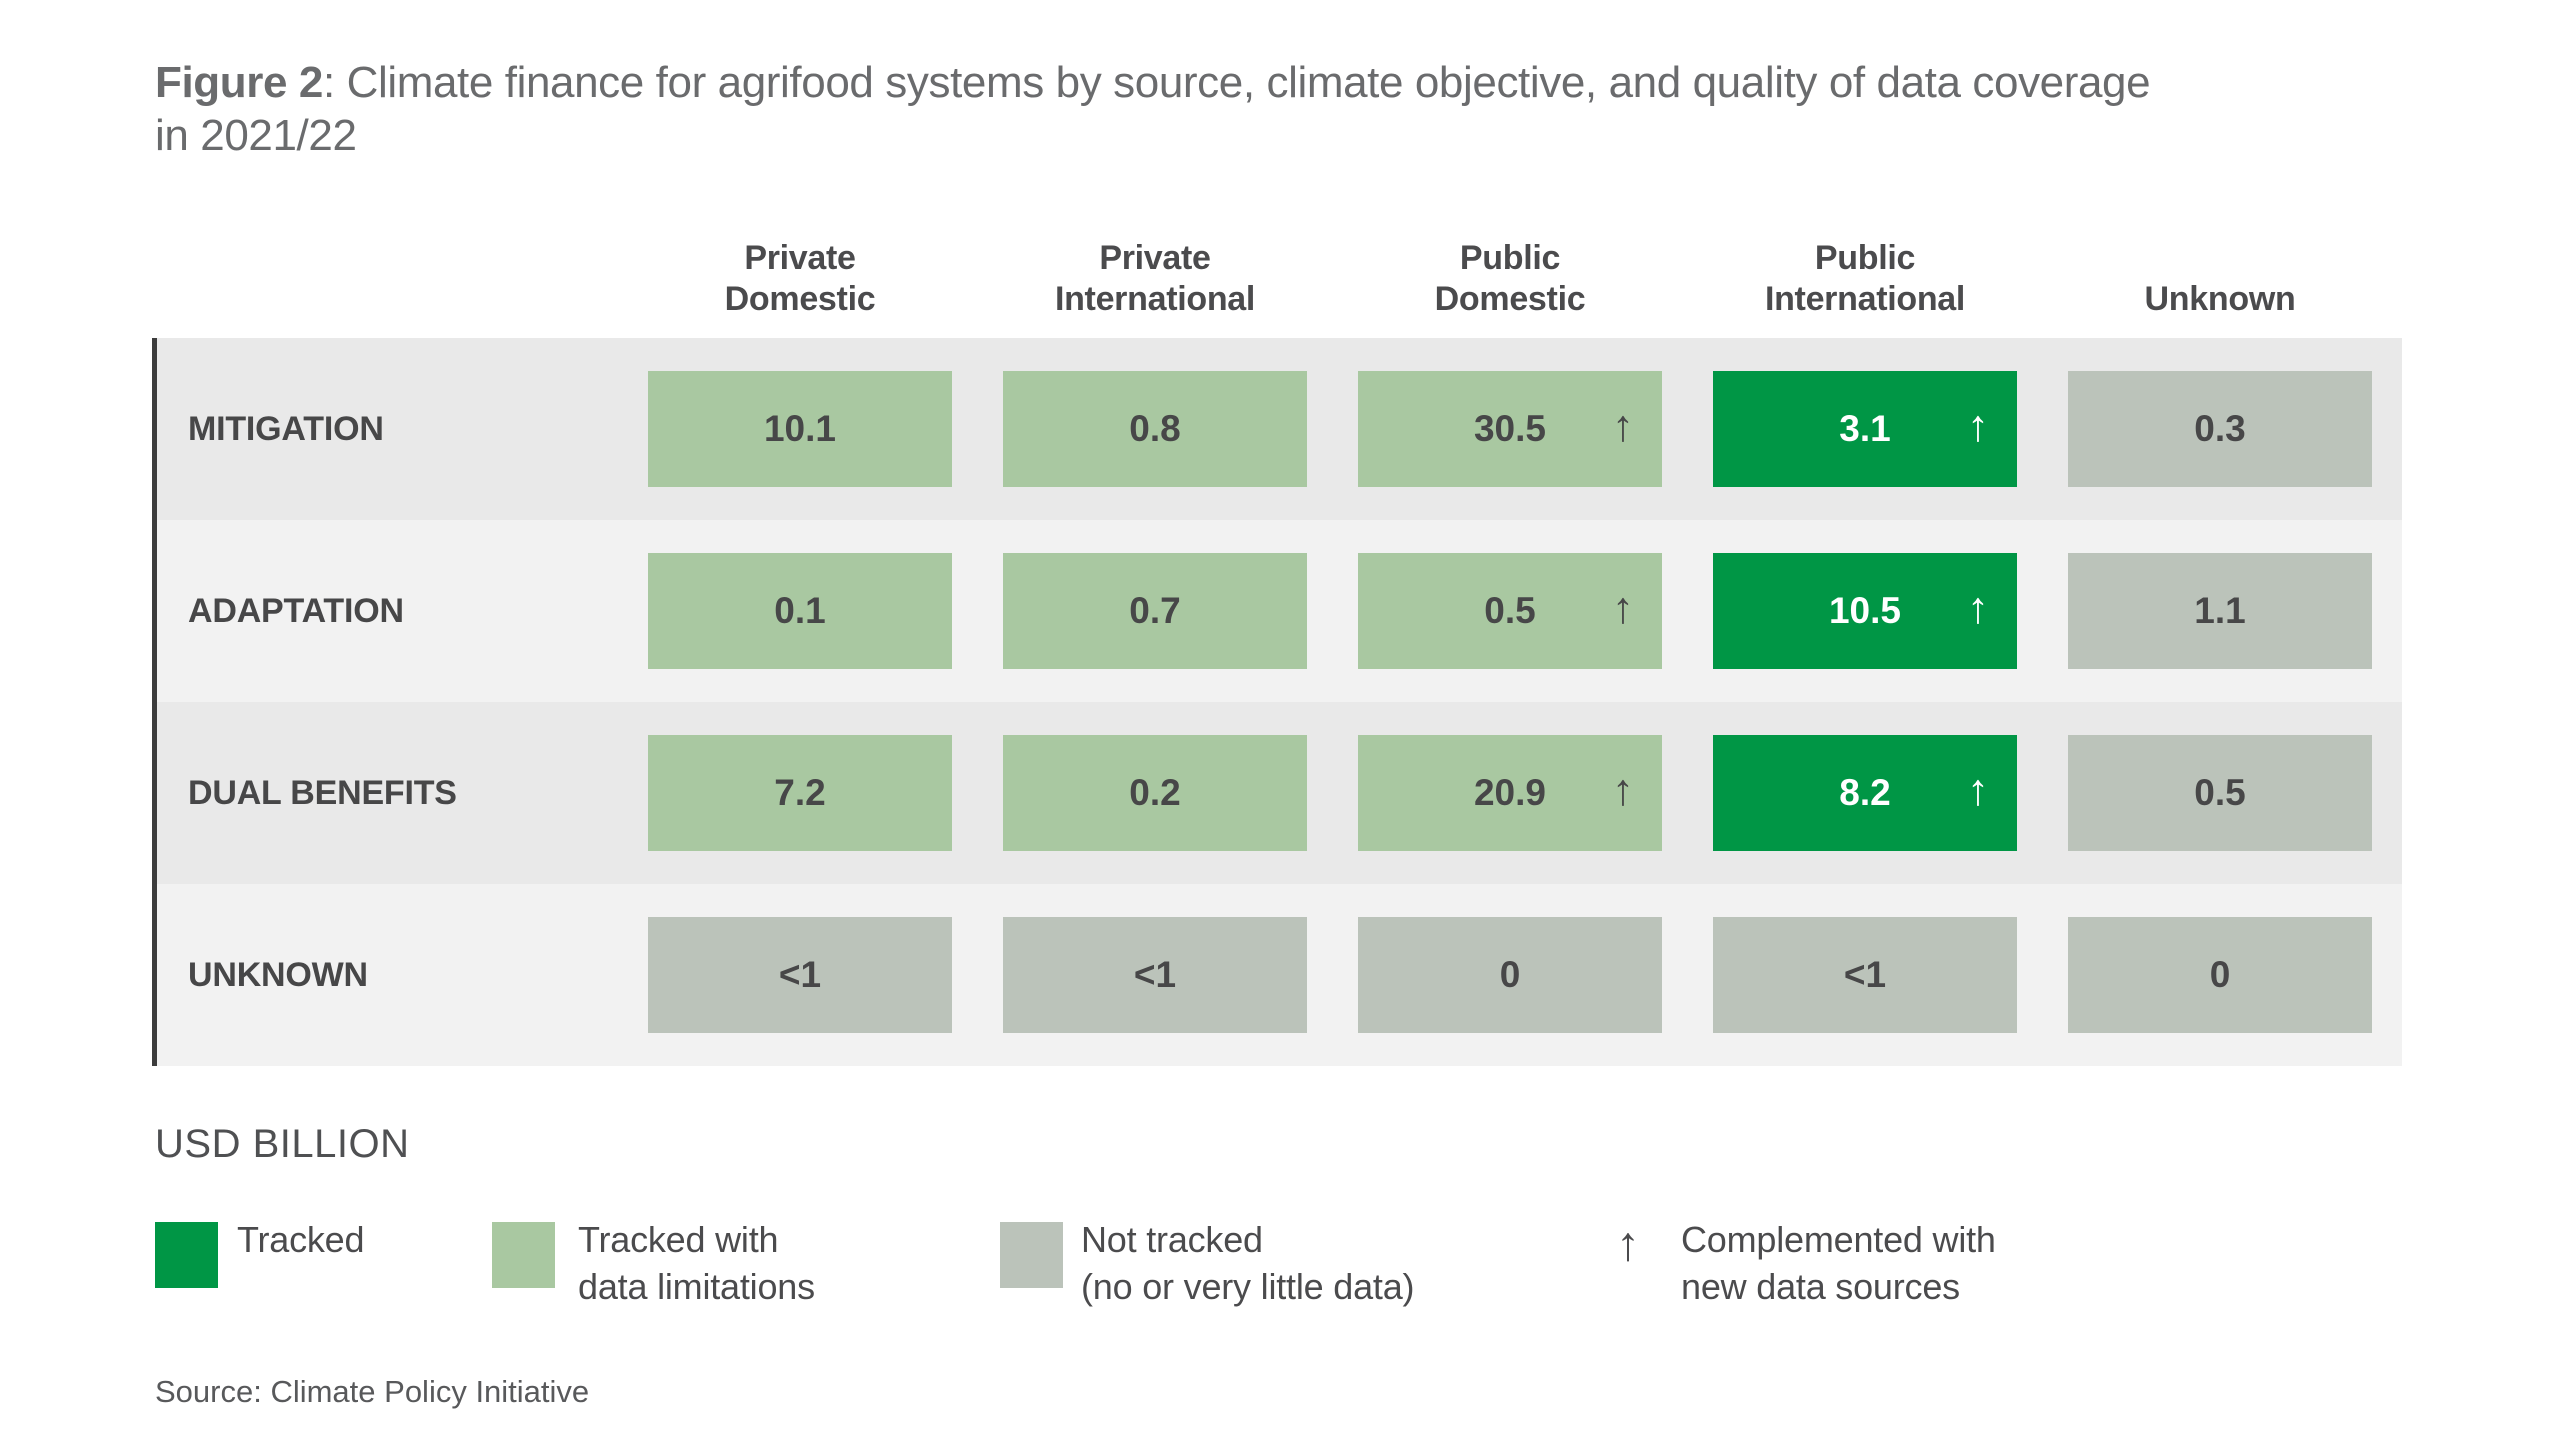 The height and width of the screenshot is (1448, 2550). What do you see at coordinates (1510, 278) in the screenshot?
I see `column-header-public-domestic: Public Domestic` at bounding box center [1510, 278].